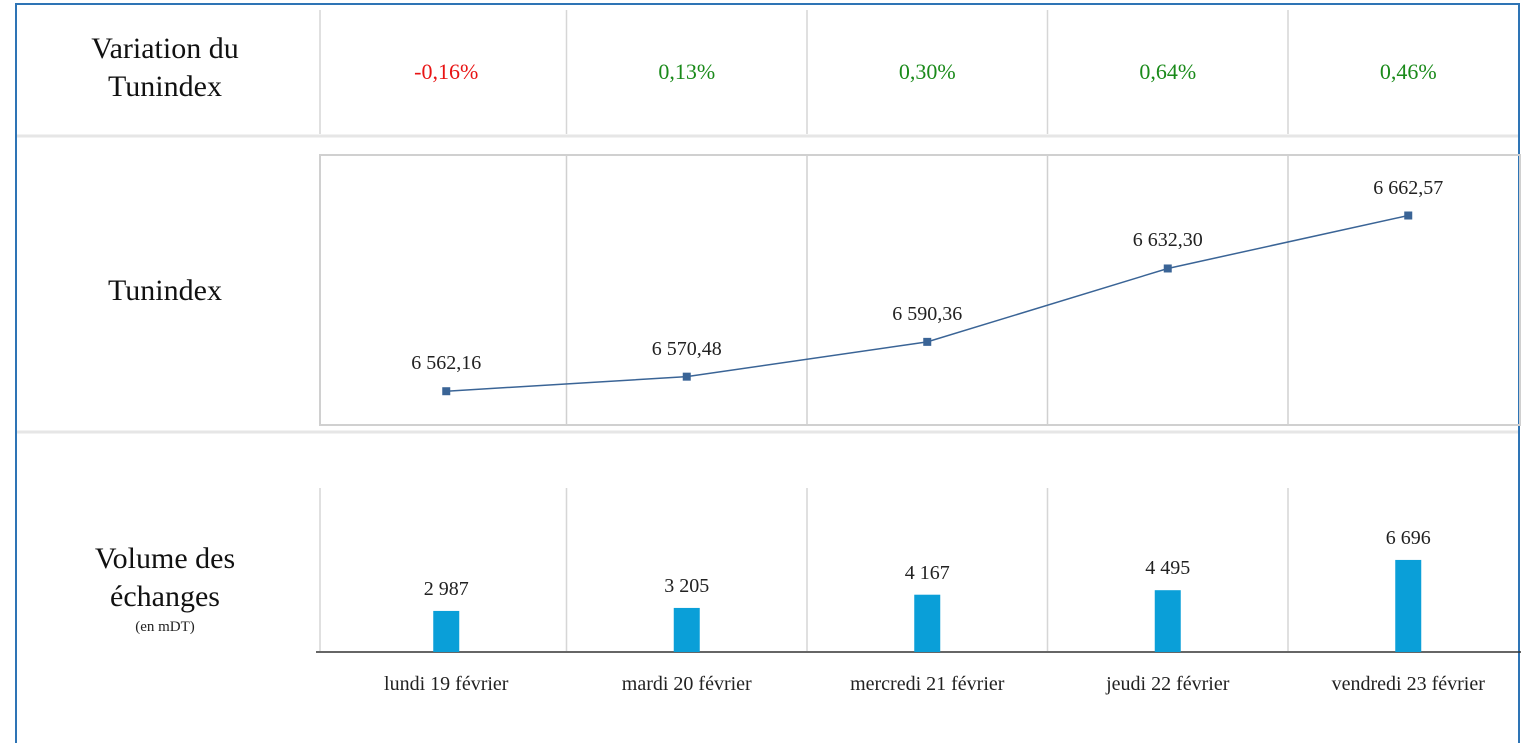  I want to click on bar-chart-title: Volume des échanges, so click(165, 577).